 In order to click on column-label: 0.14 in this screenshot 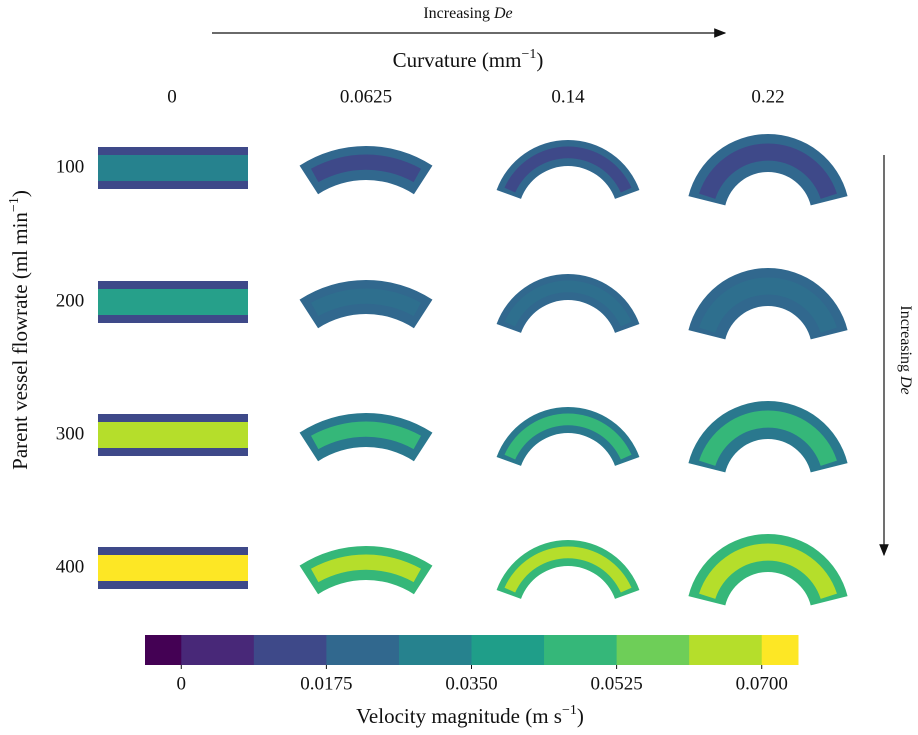, I will do `click(568, 96)`.